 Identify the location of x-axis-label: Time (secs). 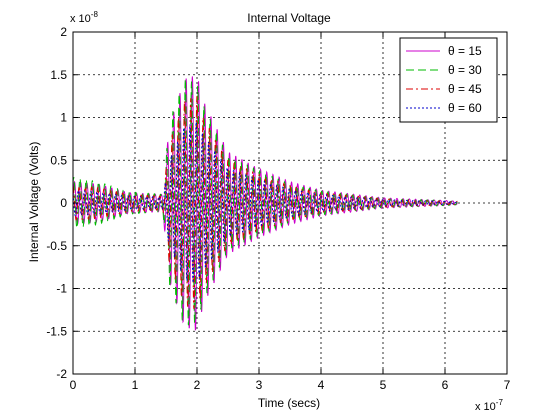
(289, 403).